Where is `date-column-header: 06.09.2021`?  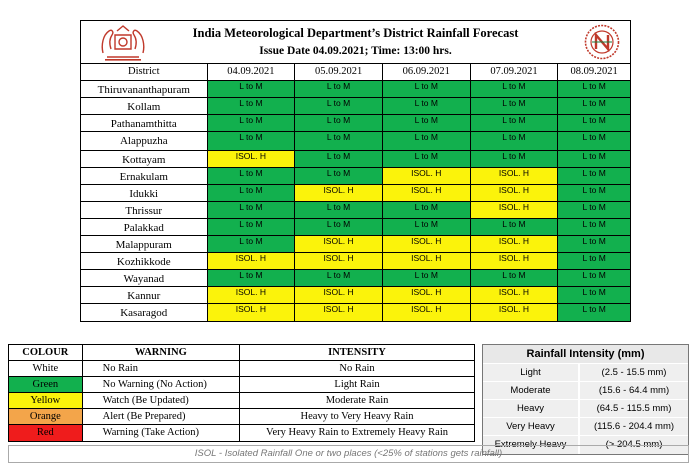
date-column-header: 06.09.2021 is located at coordinates (426, 72).